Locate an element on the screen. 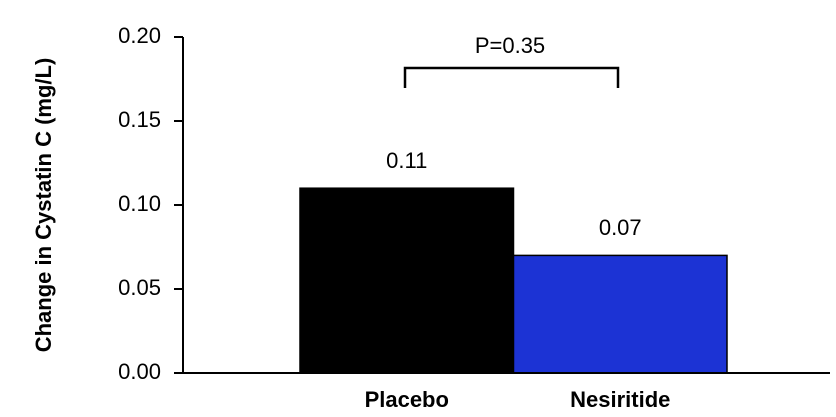 The height and width of the screenshot is (417, 836). y-tick-label: 0.10 is located at coordinates (139, 203).